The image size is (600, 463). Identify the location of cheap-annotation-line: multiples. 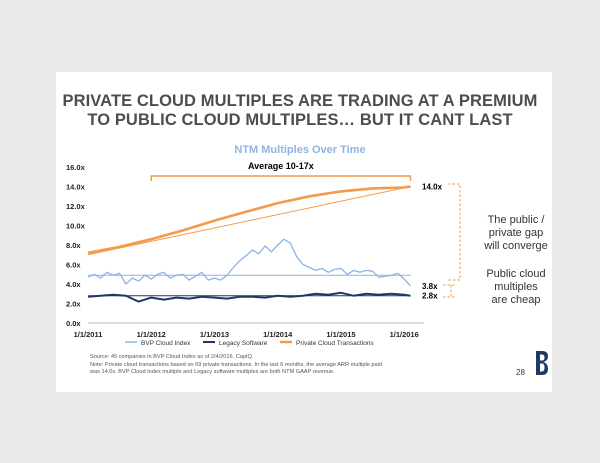
(516, 287).